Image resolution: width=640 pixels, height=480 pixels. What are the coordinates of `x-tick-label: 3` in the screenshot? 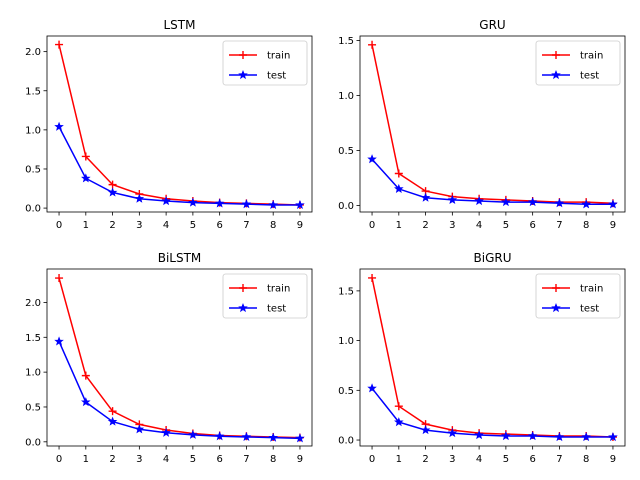 It's located at (139, 225).